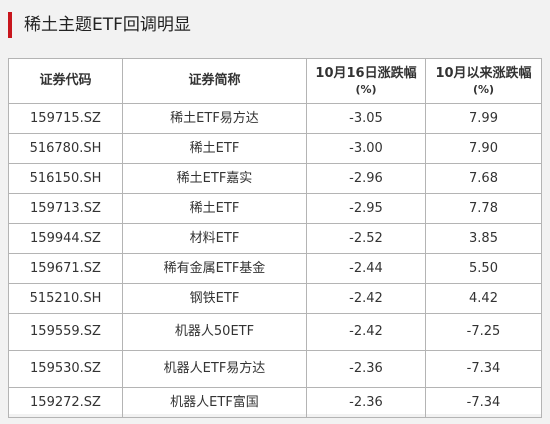  Describe the element at coordinates (65, 208) in the screenshot. I see `cell-code: 159713.SZ` at that location.